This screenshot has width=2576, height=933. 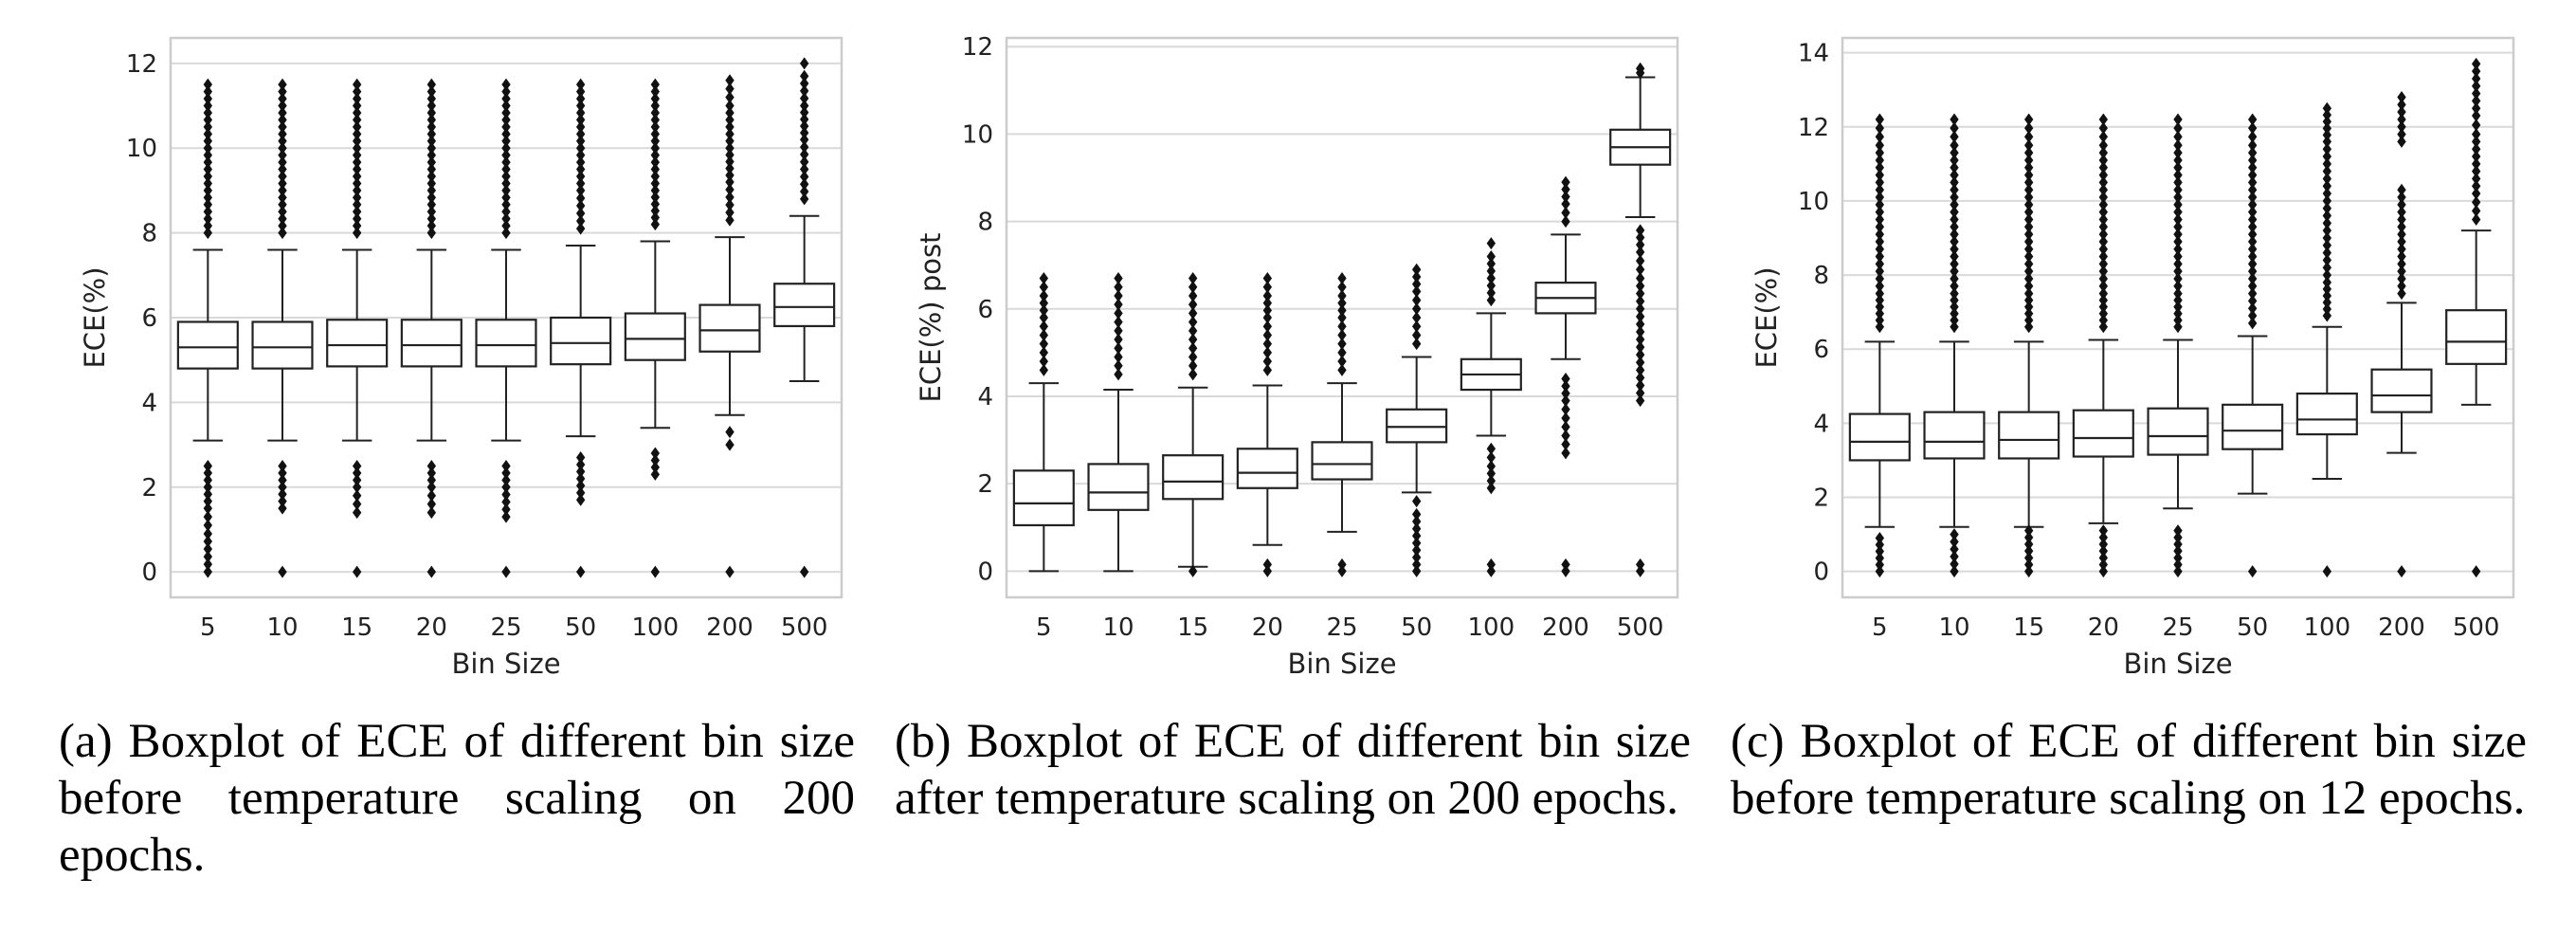 What do you see at coordinates (2177, 627) in the screenshot?
I see `x-tick-label: 25` at bounding box center [2177, 627].